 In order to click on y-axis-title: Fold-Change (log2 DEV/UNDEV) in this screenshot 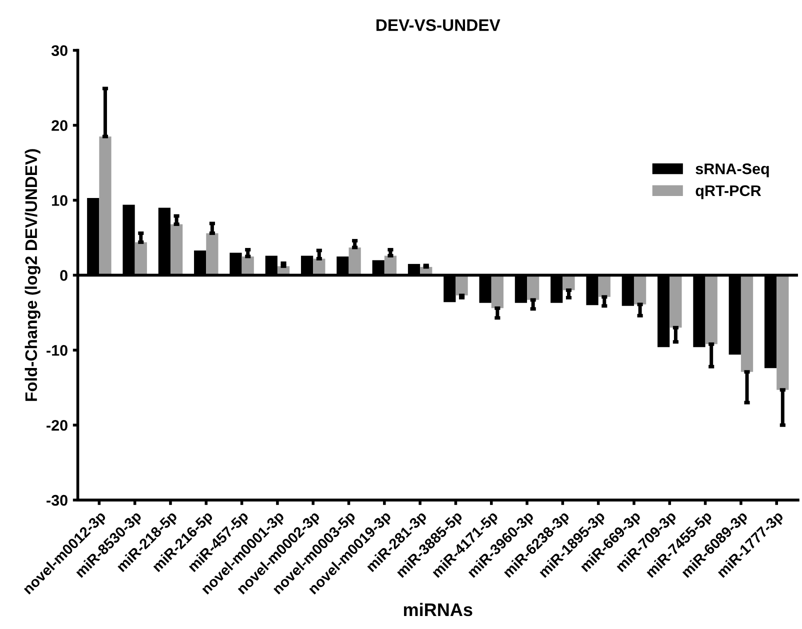, I will do `click(32, 275)`.